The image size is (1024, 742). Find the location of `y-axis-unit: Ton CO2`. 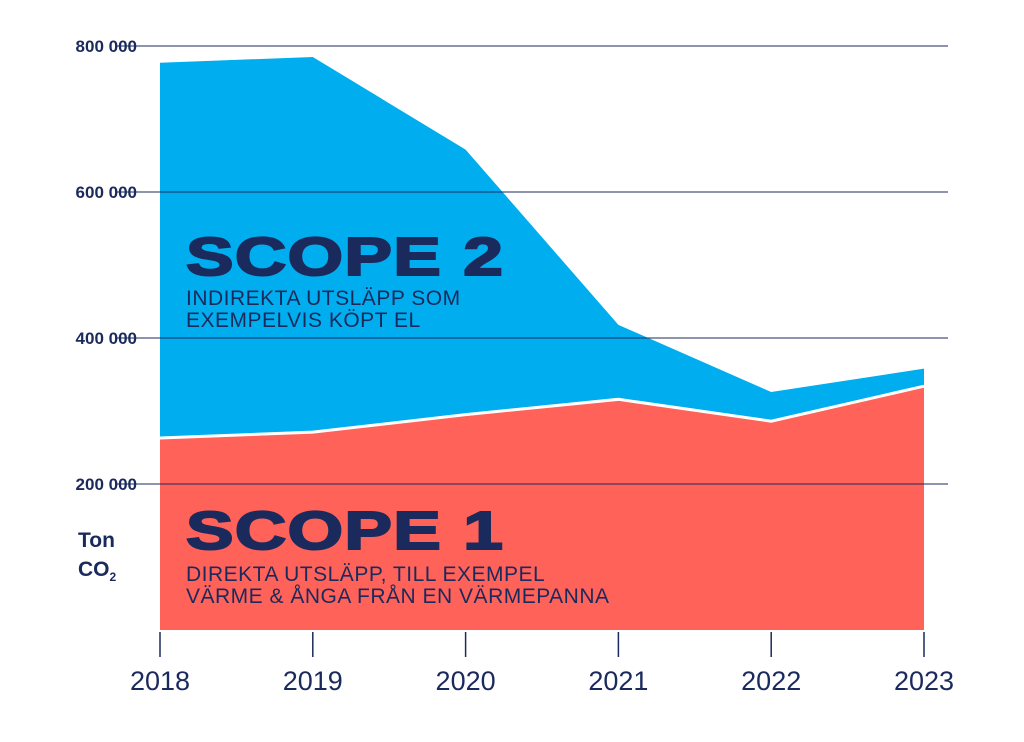

y-axis-unit: Ton CO2 is located at coordinates (97, 559).